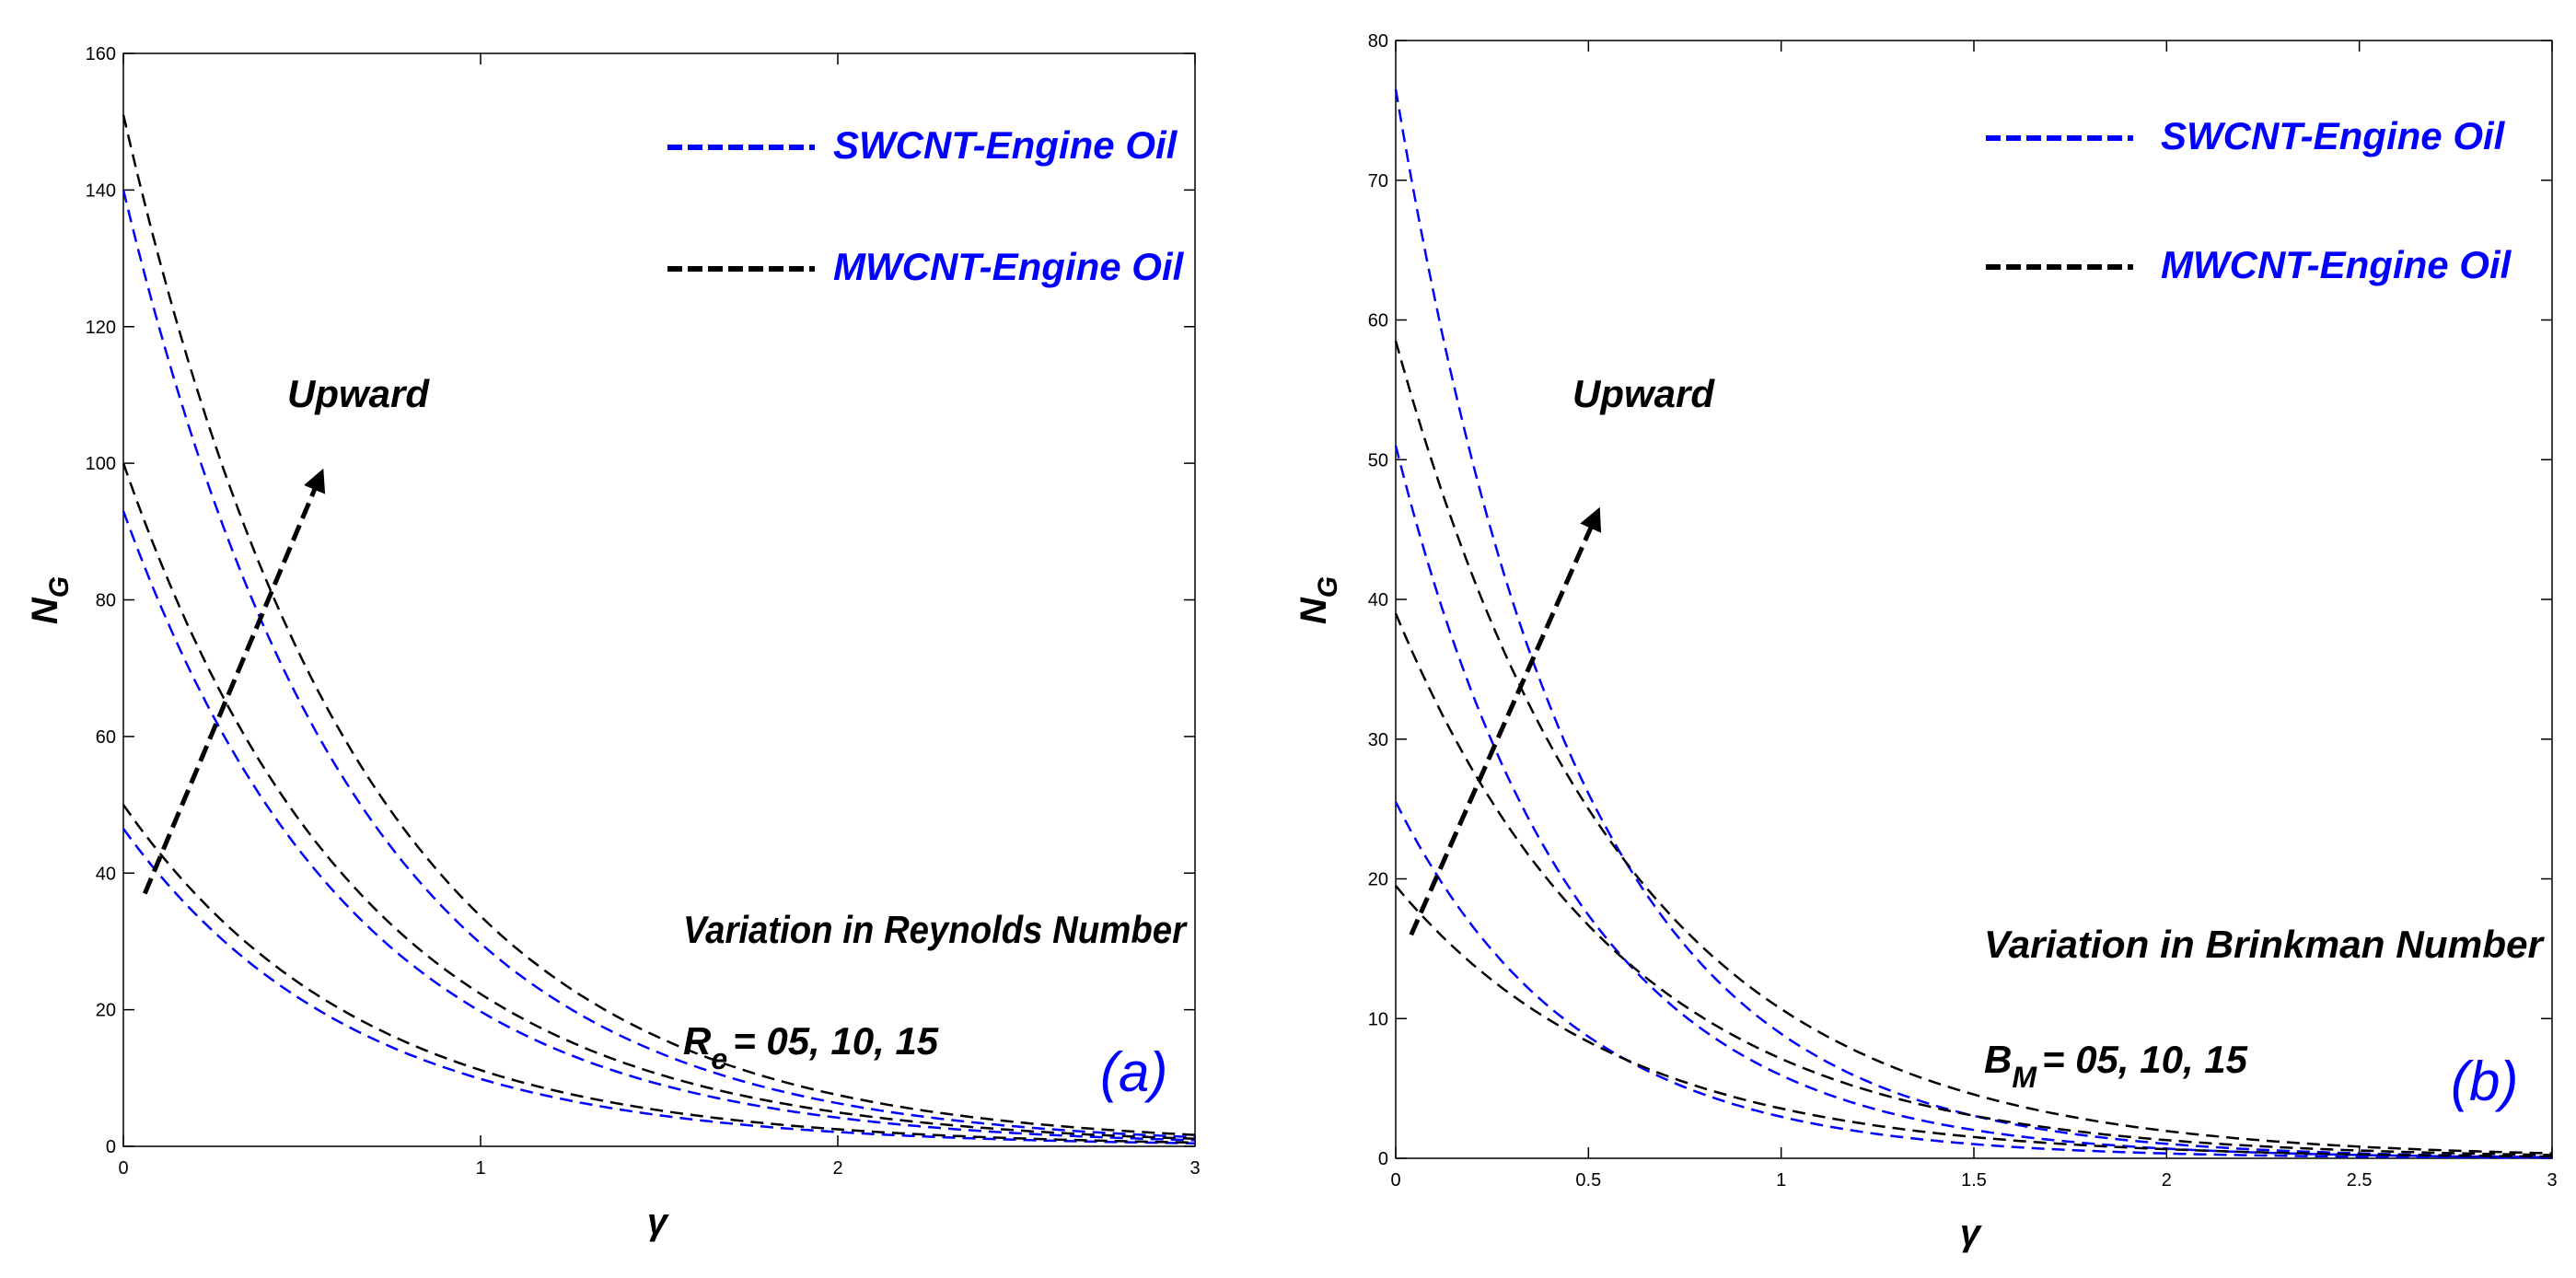 This screenshot has width=2576, height=1278. I want to click on param-subscript: e, so click(719, 1058).